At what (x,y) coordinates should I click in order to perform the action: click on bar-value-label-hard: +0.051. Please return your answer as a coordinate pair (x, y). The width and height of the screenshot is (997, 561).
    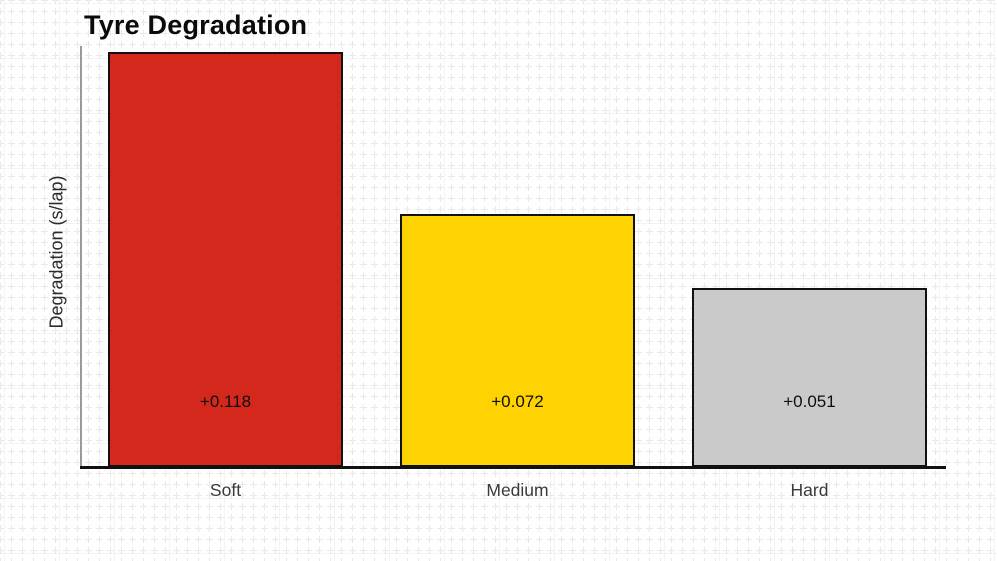
    Looking at the image, I should click on (809, 401).